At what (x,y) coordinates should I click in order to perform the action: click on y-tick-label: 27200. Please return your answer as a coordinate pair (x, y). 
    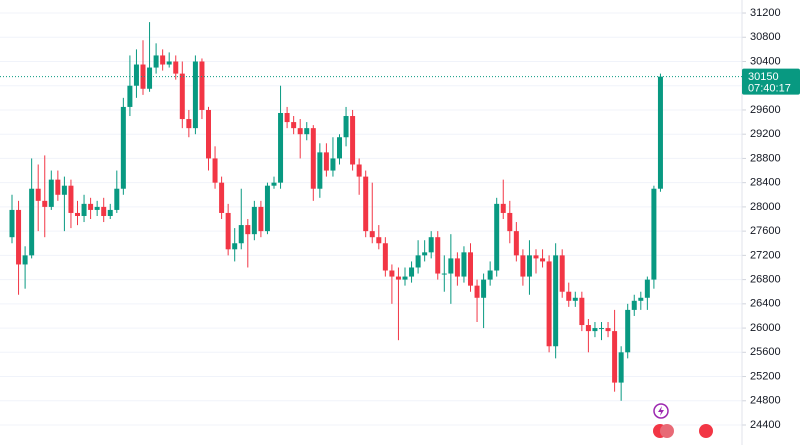
    Looking at the image, I should click on (765, 255).